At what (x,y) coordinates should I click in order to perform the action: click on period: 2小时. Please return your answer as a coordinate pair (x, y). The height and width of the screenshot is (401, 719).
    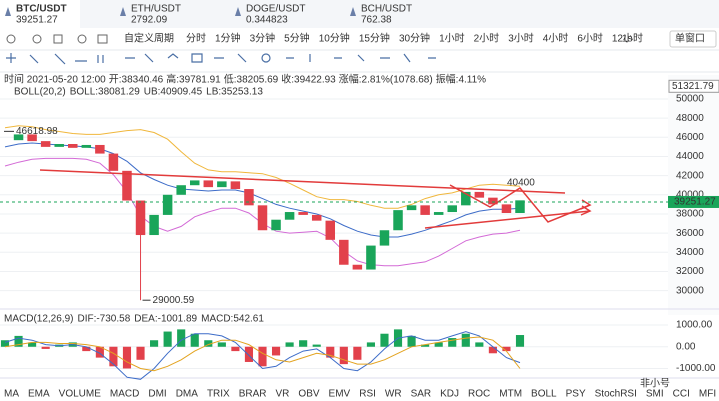
    Looking at the image, I should click on (487, 39).